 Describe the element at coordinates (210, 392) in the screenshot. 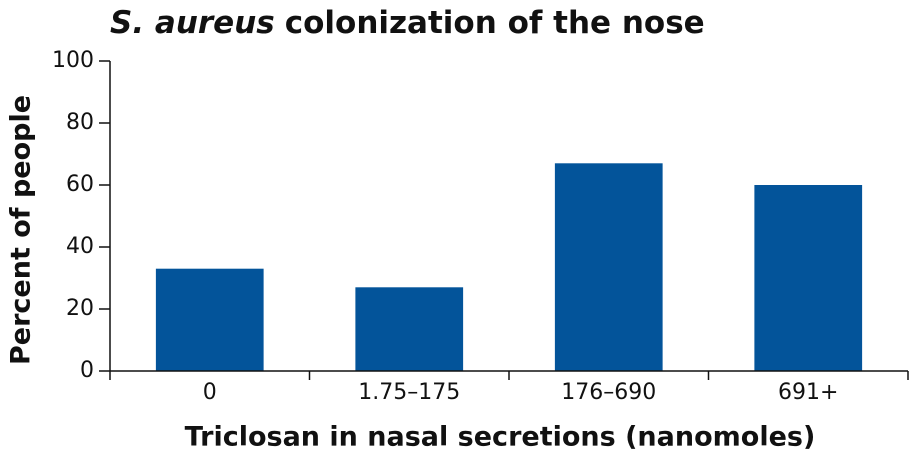

I see `x-tick-label: 0` at that location.